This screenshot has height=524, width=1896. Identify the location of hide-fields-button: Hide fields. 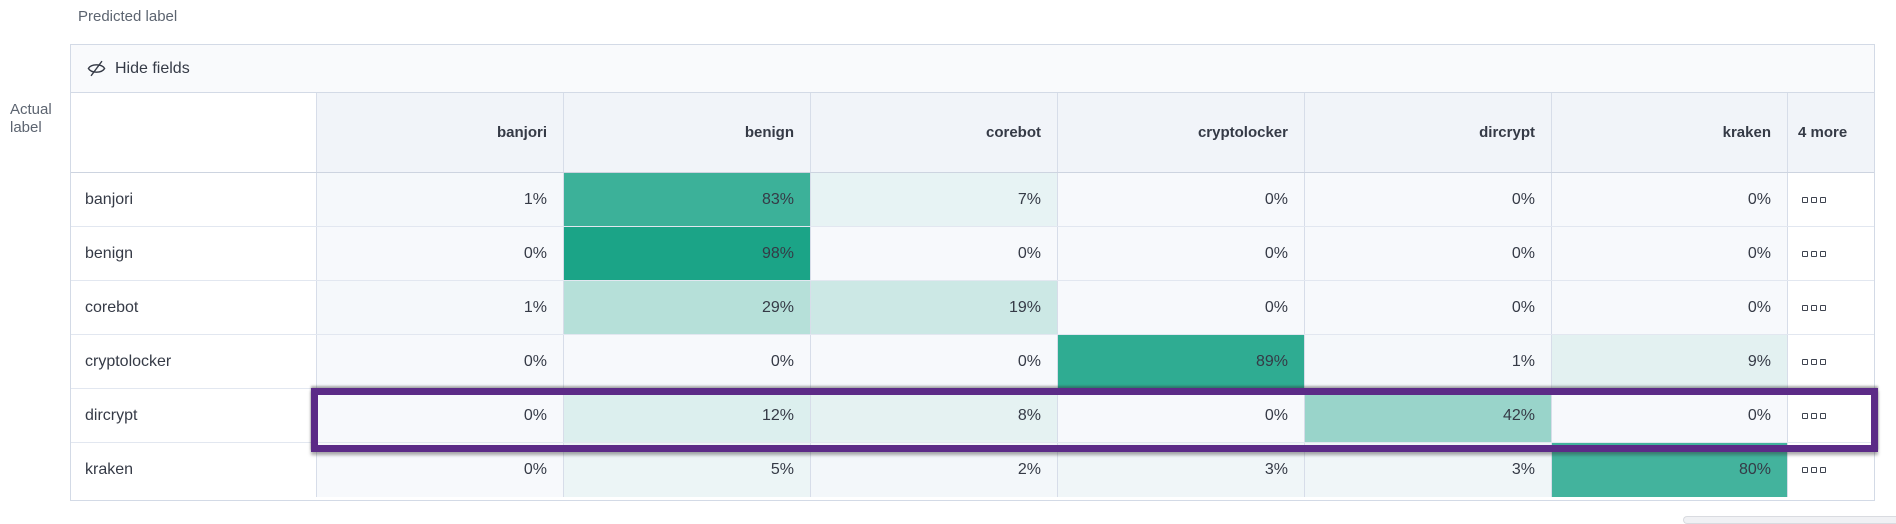
(138, 68).